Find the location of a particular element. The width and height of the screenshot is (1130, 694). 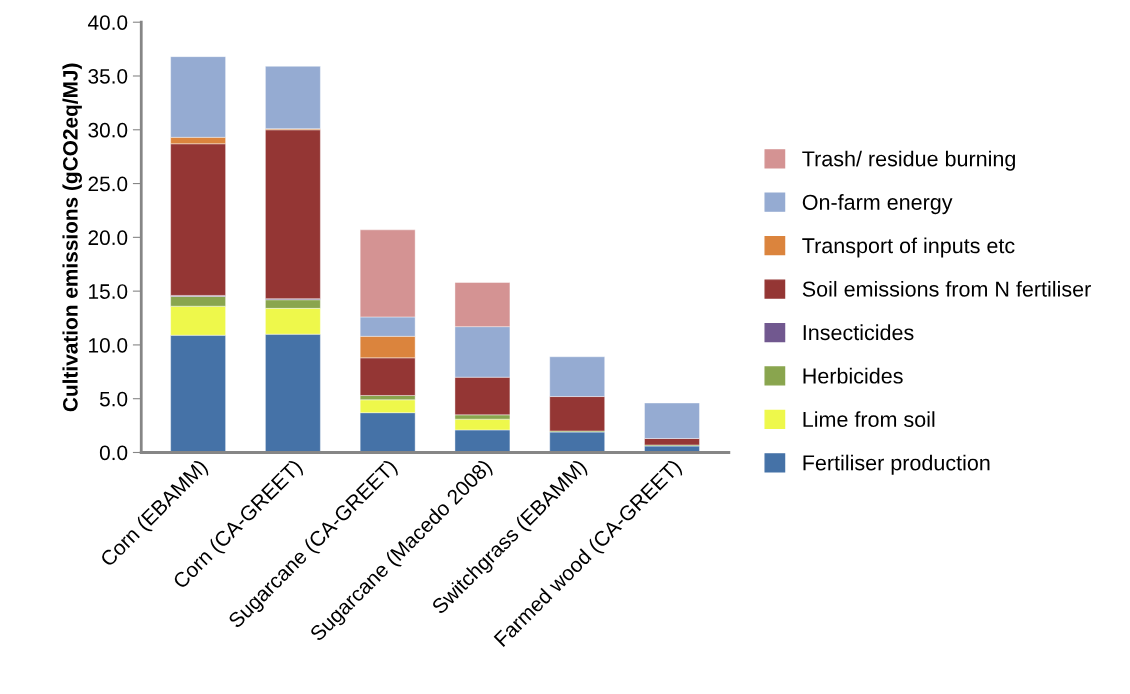

legend-label: Lime from soil is located at coordinates (869, 419).